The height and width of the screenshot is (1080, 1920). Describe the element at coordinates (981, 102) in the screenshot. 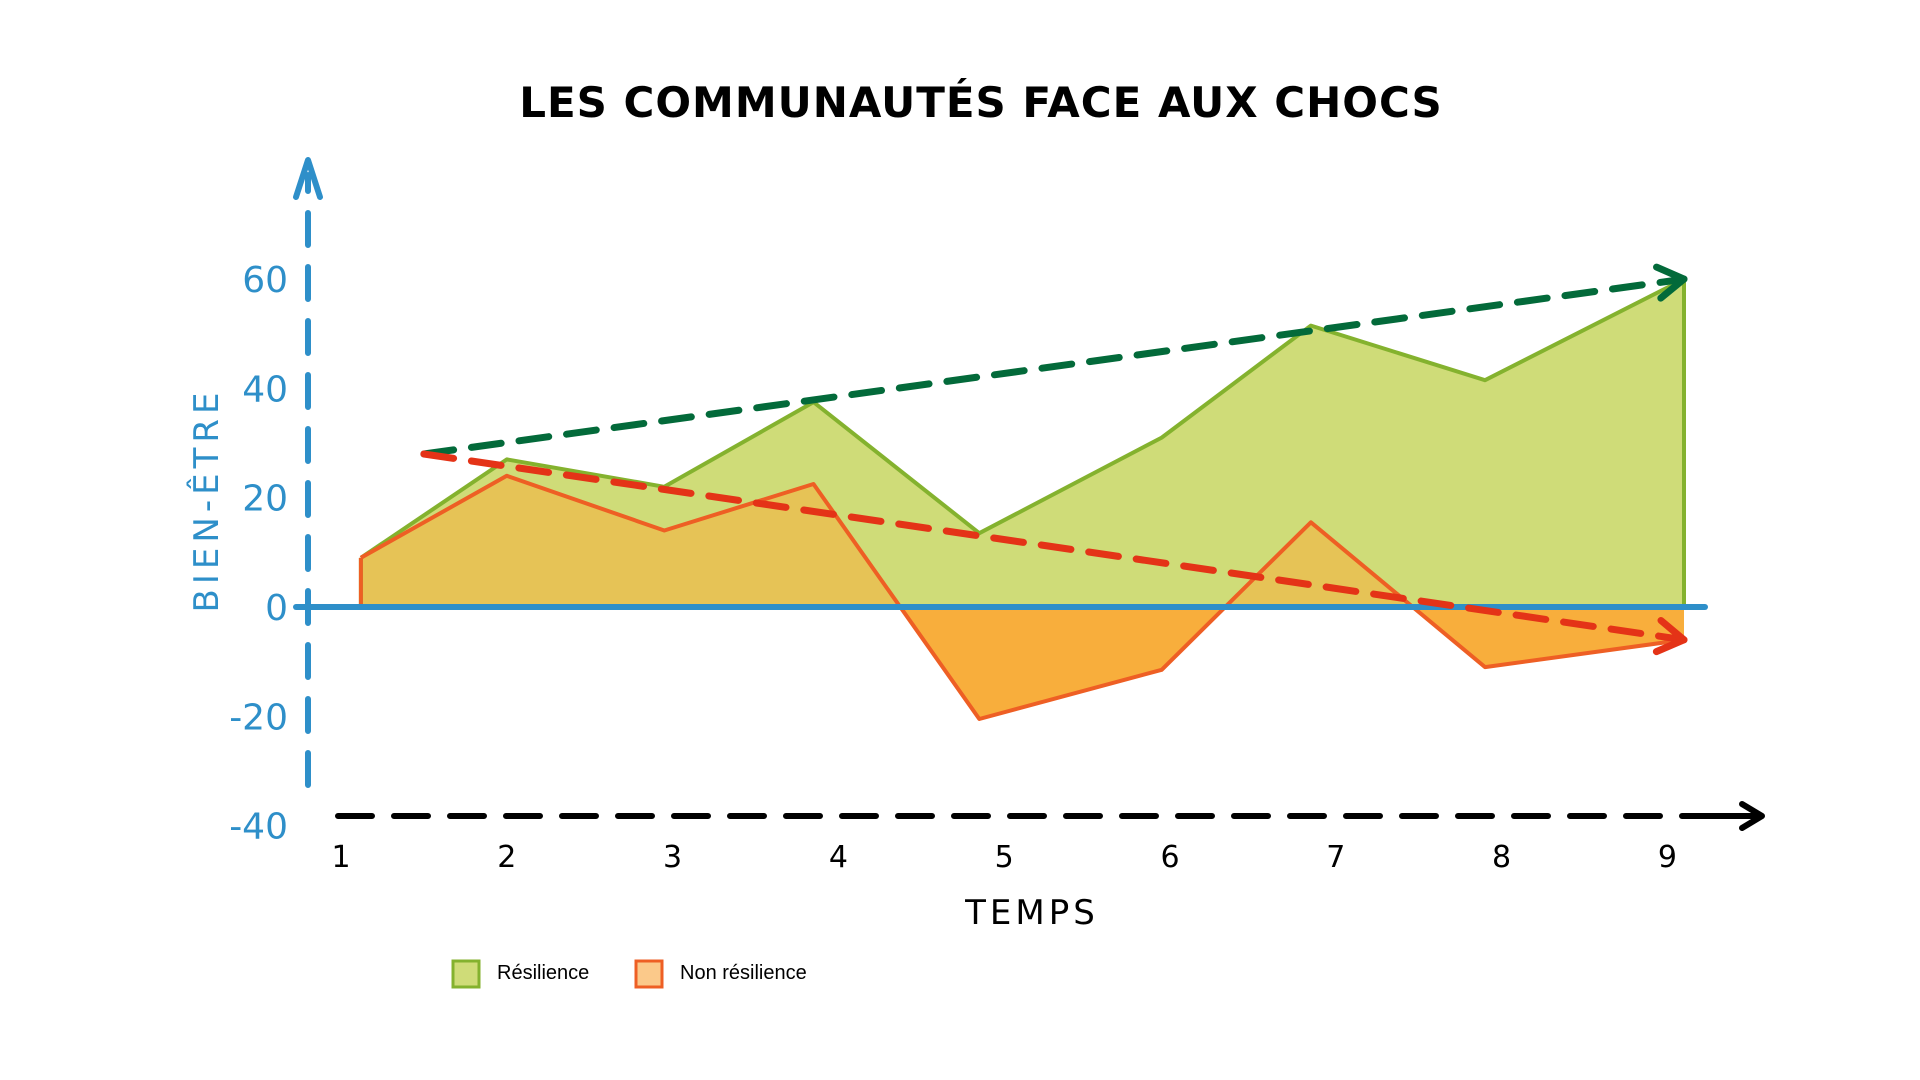

I see `chart-title: LES COMMUNAUTÉS FACE AUX CHOCS` at that location.